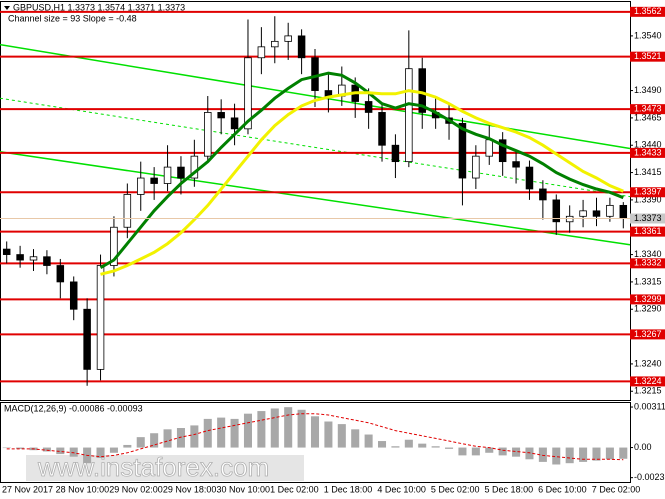 The image size is (665, 499). Describe the element at coordinates (648, 117) in the screenshot. I see `y-tick-label: 1.3465` at that location.